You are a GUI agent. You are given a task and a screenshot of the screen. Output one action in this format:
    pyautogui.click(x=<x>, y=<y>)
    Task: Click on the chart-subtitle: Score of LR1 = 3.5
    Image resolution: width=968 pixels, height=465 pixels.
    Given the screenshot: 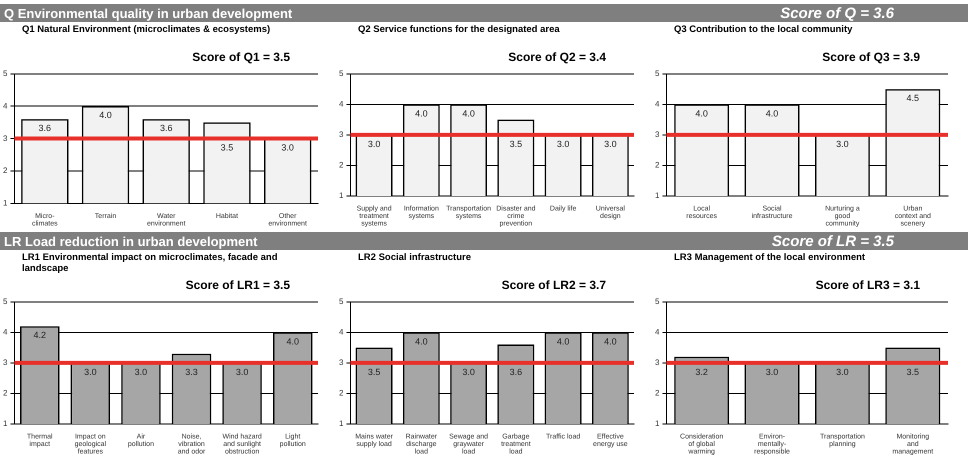 What is the action you would take?
    pyautogui.click(x=238, y=285)
    